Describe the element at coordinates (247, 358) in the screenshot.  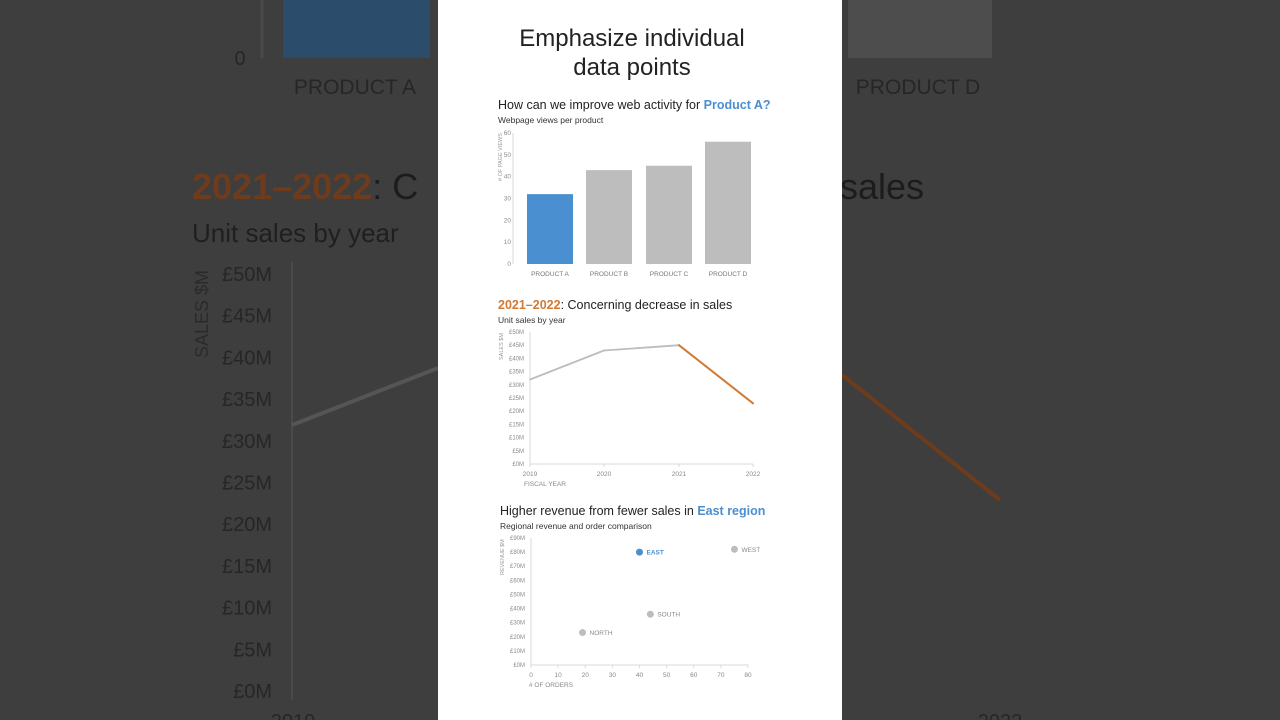
I see `bg-ytick: £40M` at that location.